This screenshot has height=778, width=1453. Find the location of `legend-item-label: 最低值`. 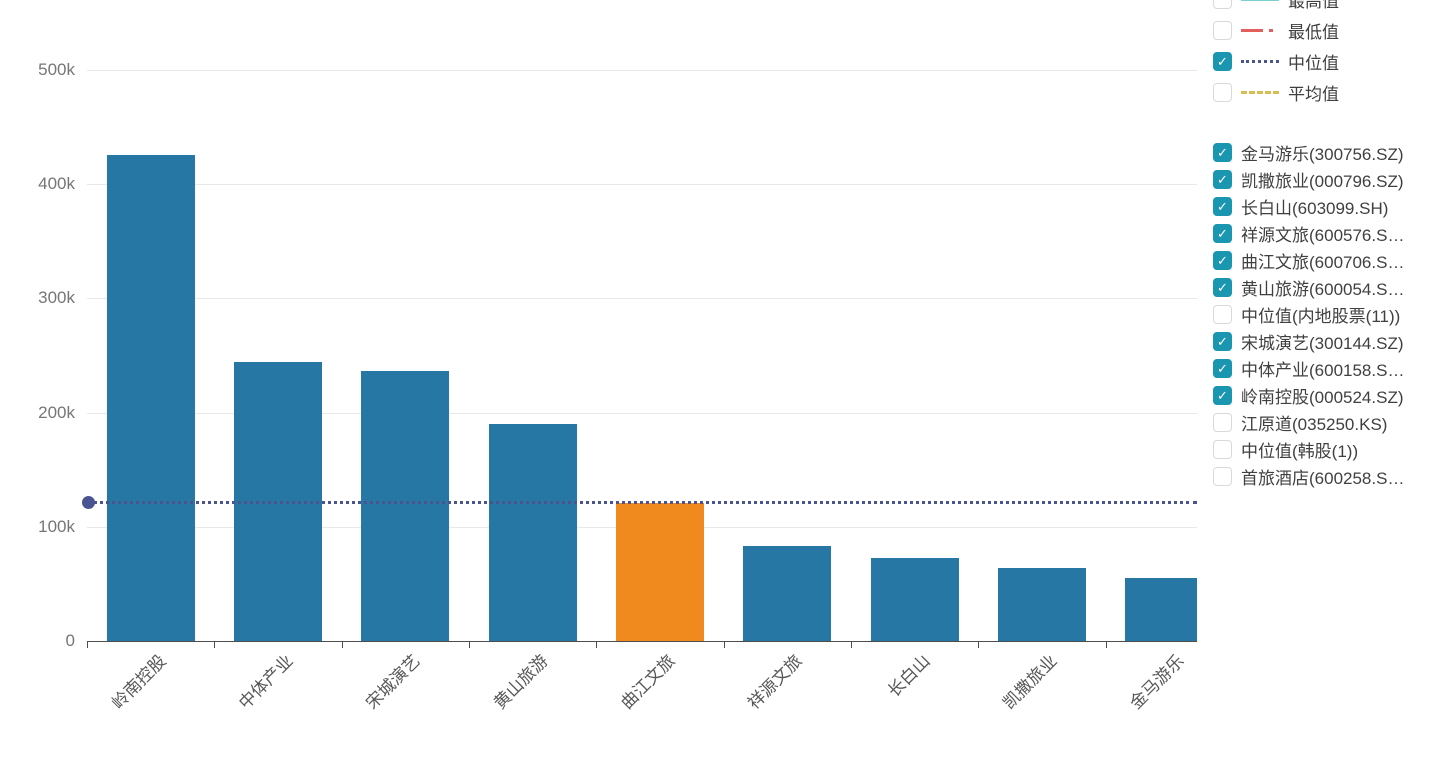

legend-item-label: 最低值 is located at coordinates (1313, 32).